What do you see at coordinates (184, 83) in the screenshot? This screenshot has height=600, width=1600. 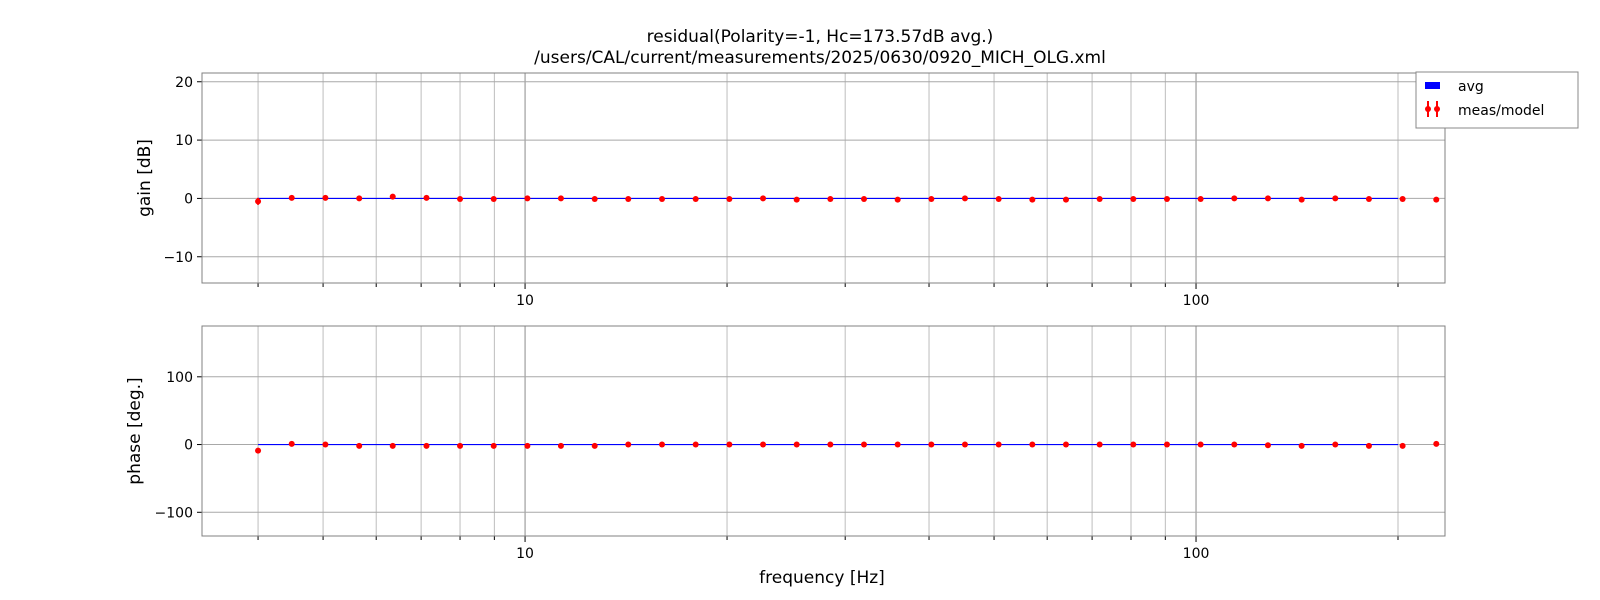 I see `y-tick-label: 20` at bounding box center [184, 83].